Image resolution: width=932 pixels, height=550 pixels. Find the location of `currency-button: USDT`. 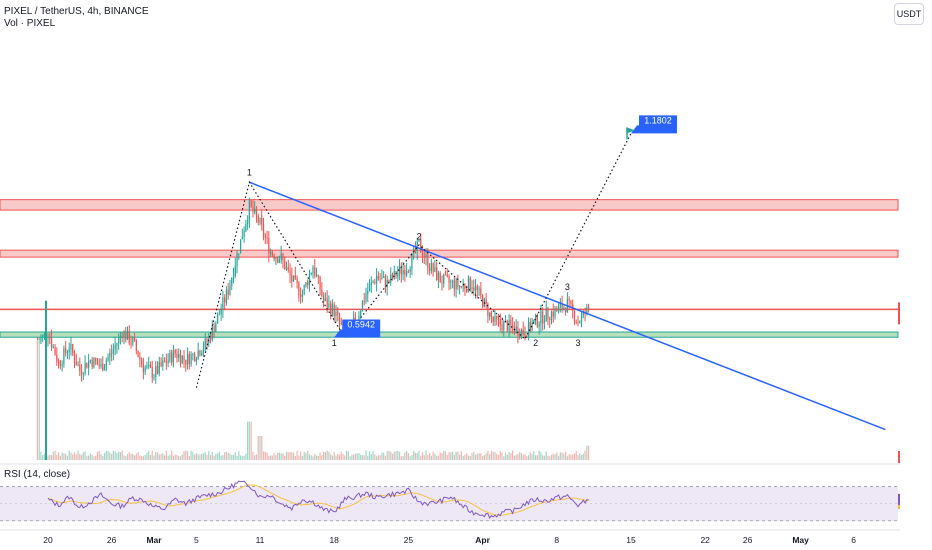

currency-button: USDT is located at coordinates (909, 14).